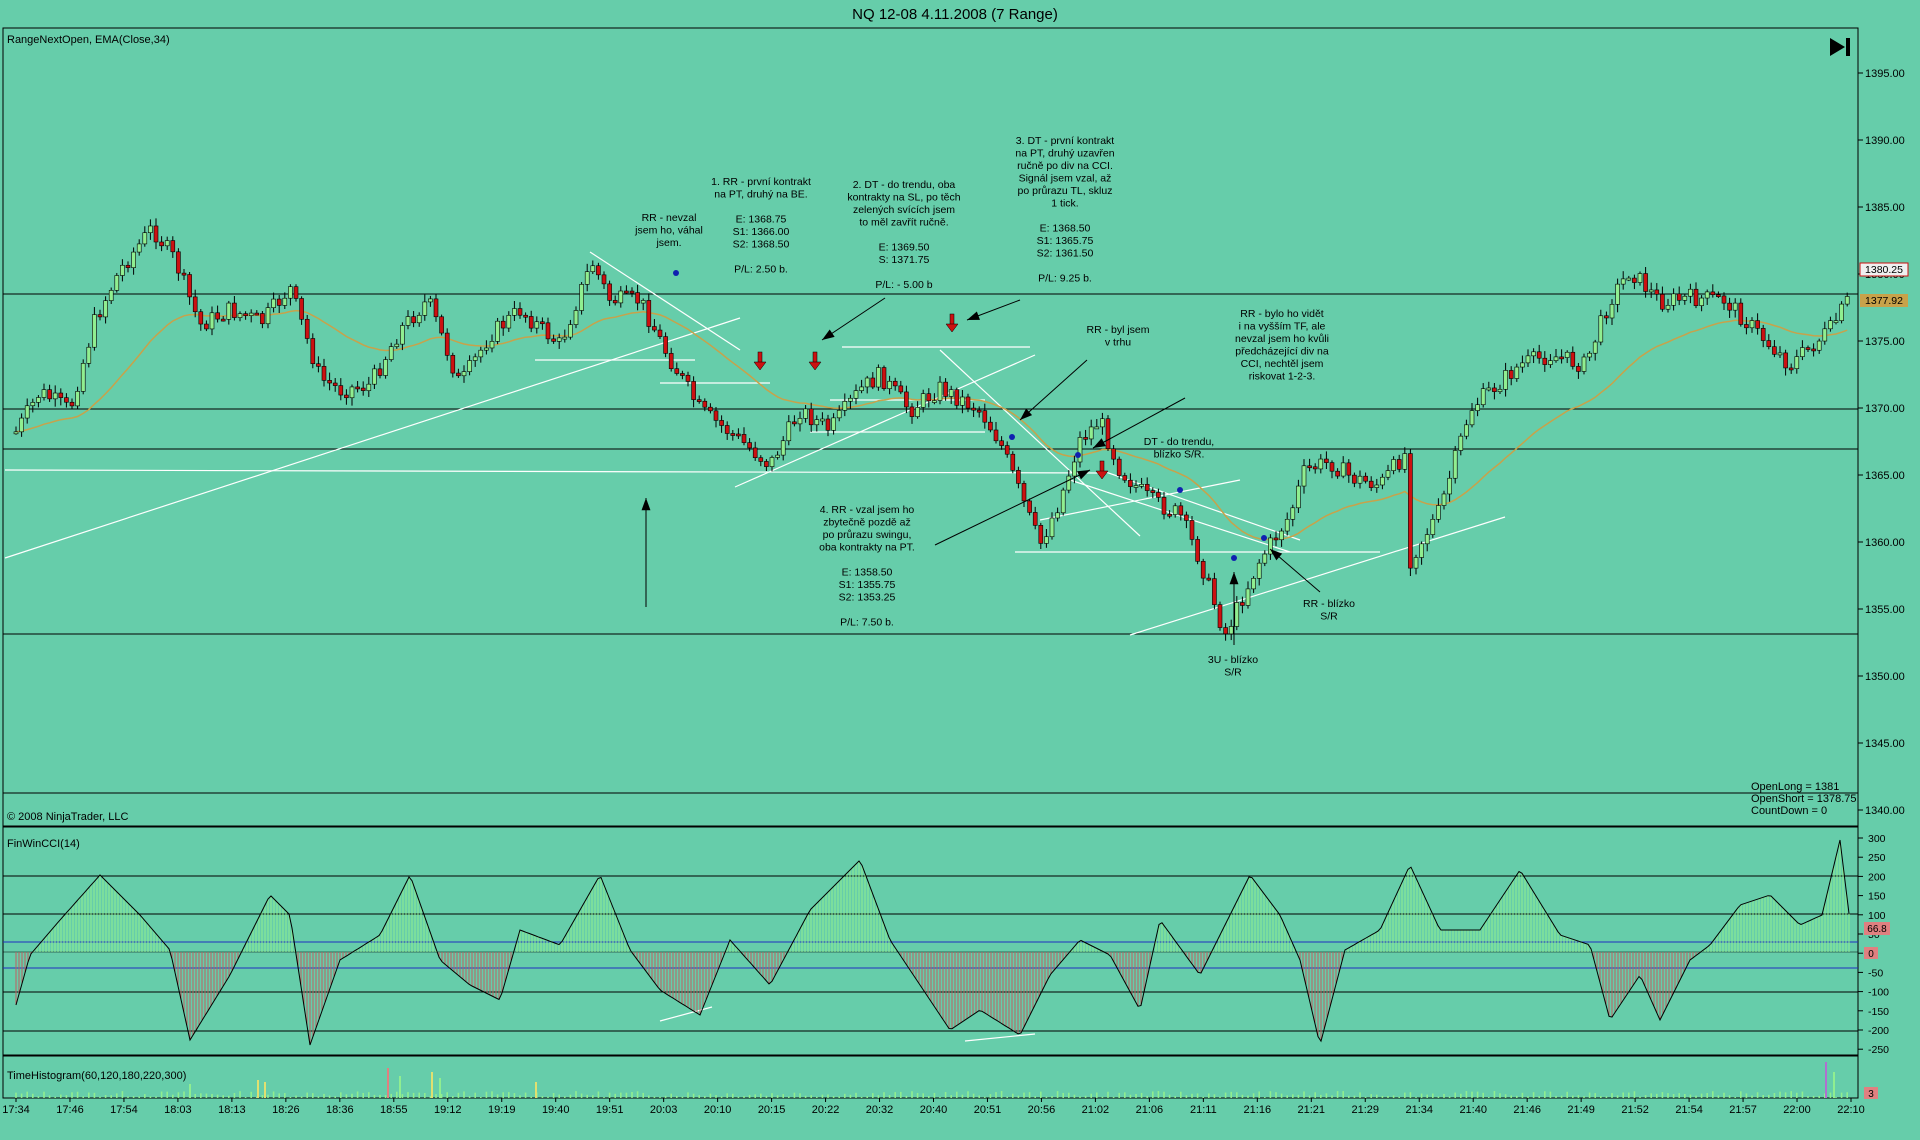  I want to click on annotation-a6: CCI, nechtěl jsem, so click(1282, 364).